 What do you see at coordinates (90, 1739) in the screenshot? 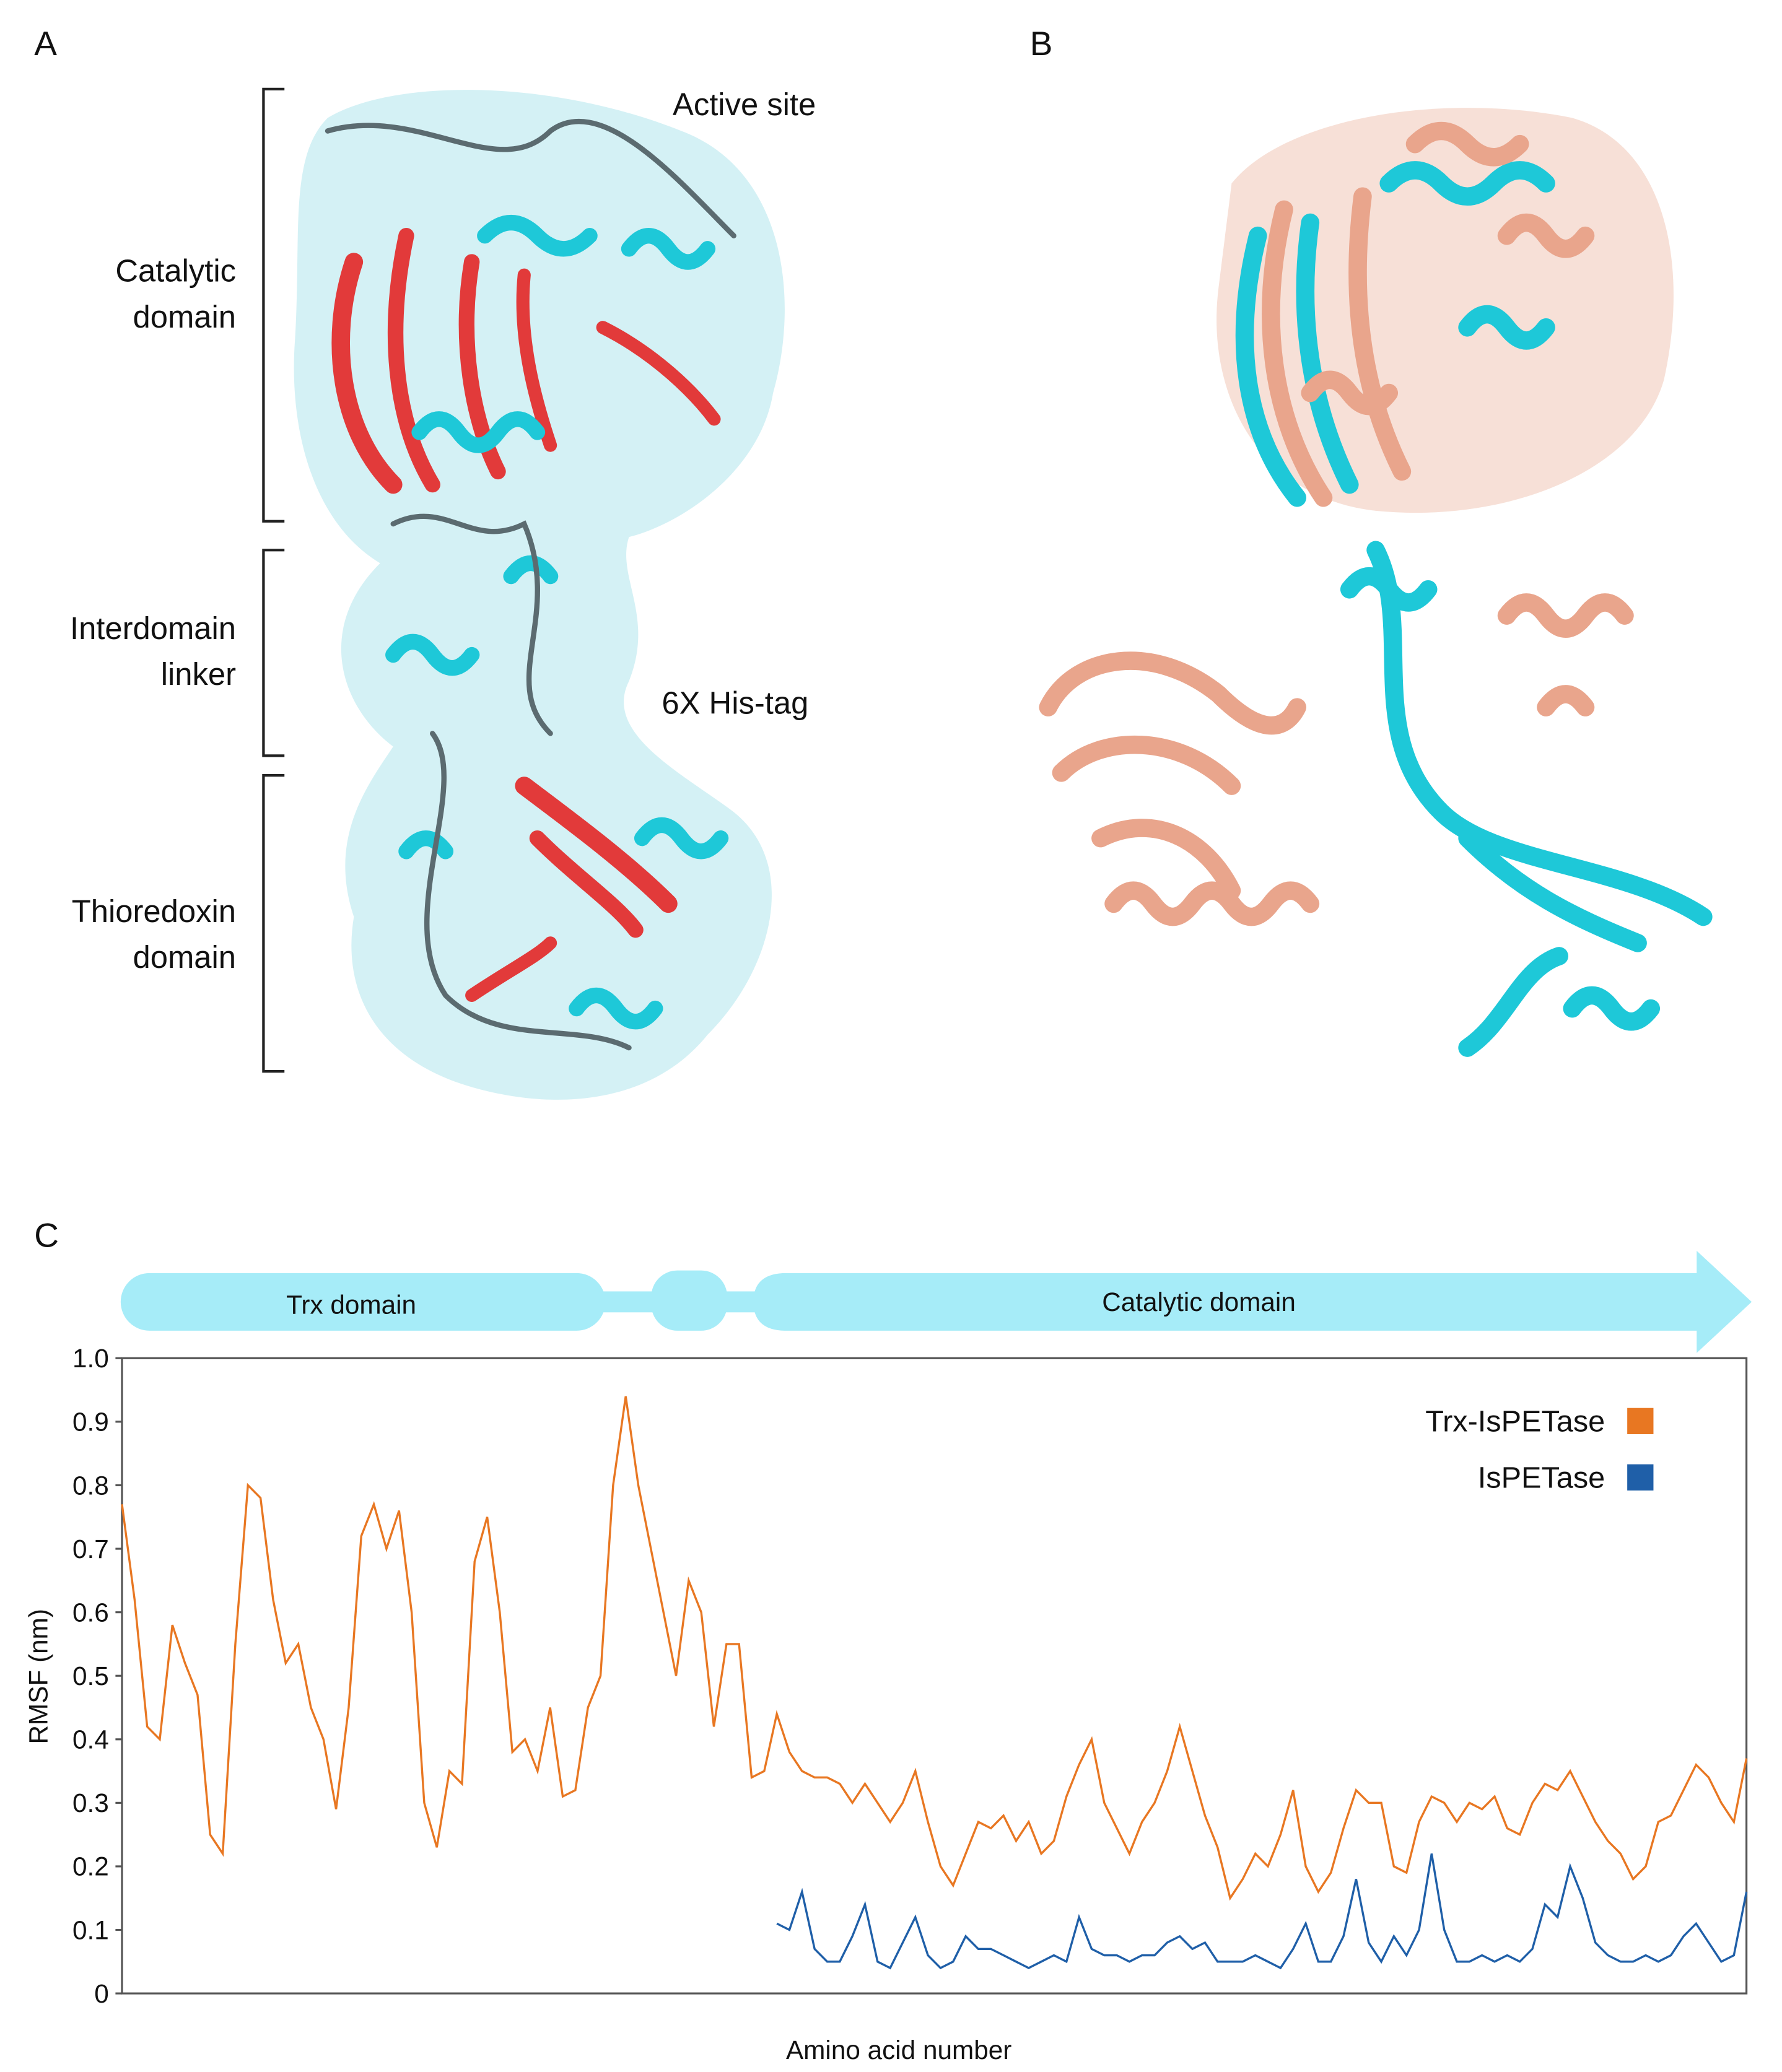
I see `y-tick-label: 0.4` at bounding box center [90, 1739].